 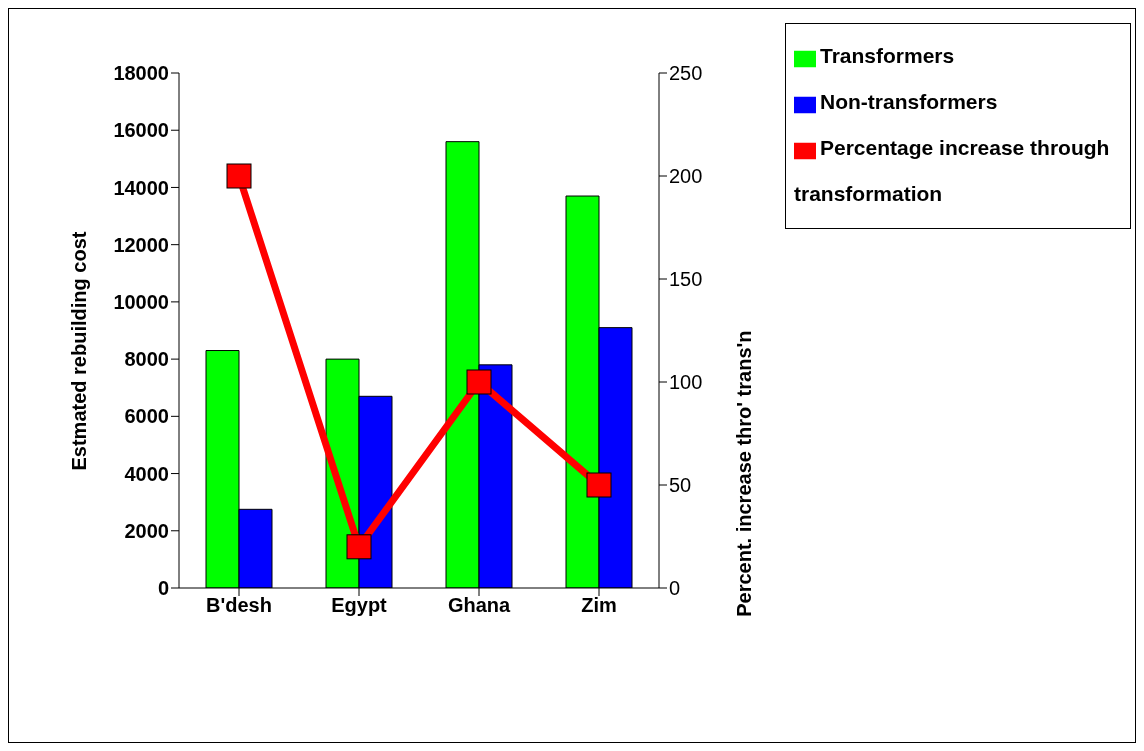 I want to click on y-tick-label: 14000, so click(x=141, y=187).